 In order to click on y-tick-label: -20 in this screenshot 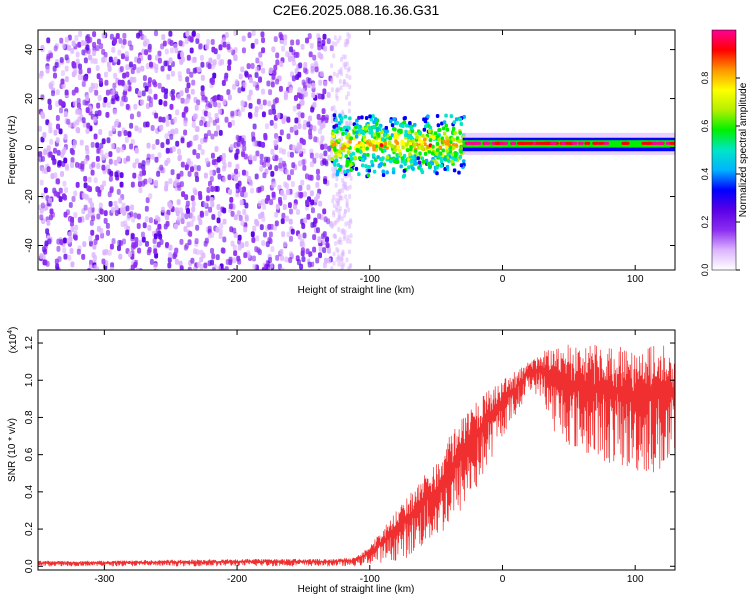, I will do `click(29, 196)`.